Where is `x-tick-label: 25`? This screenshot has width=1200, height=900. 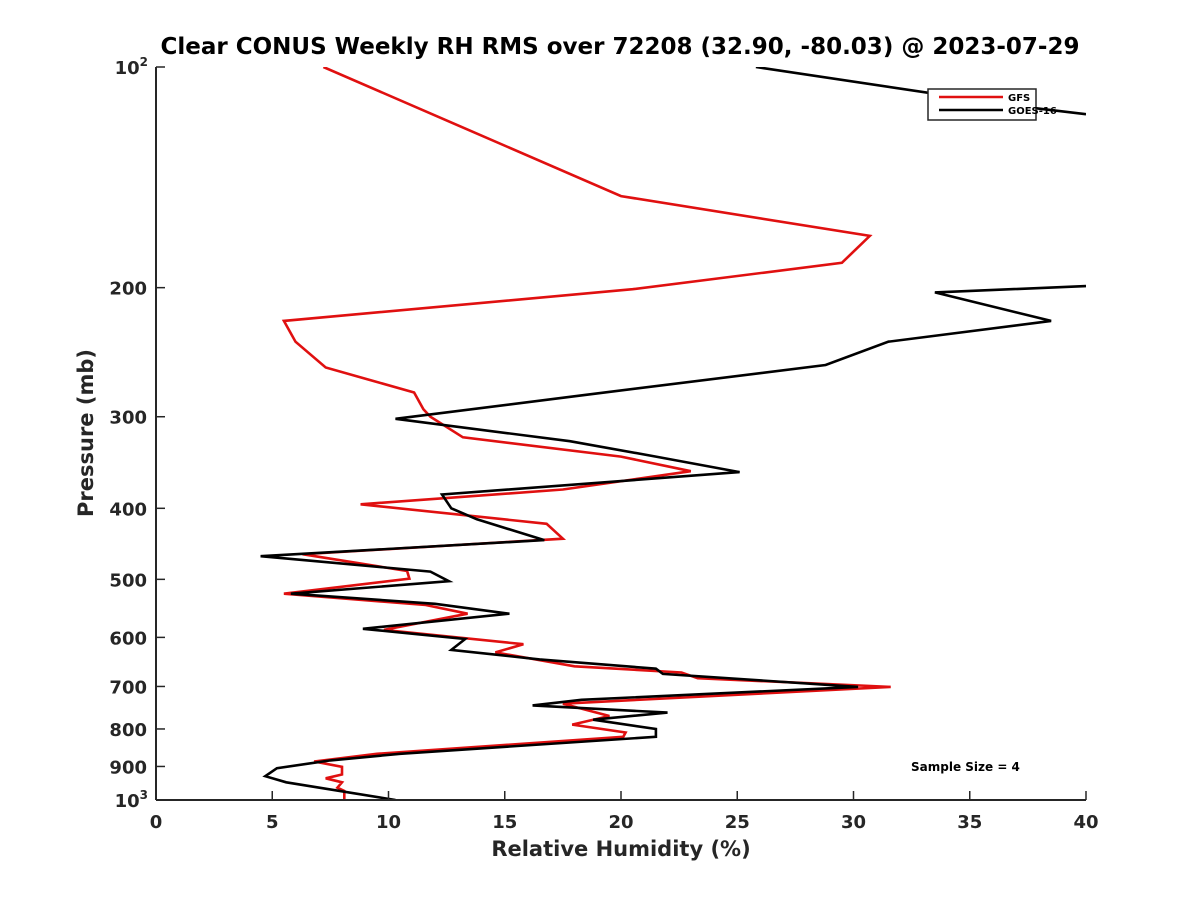 x-tick-label: 25 is located at coordinates (737, 822).